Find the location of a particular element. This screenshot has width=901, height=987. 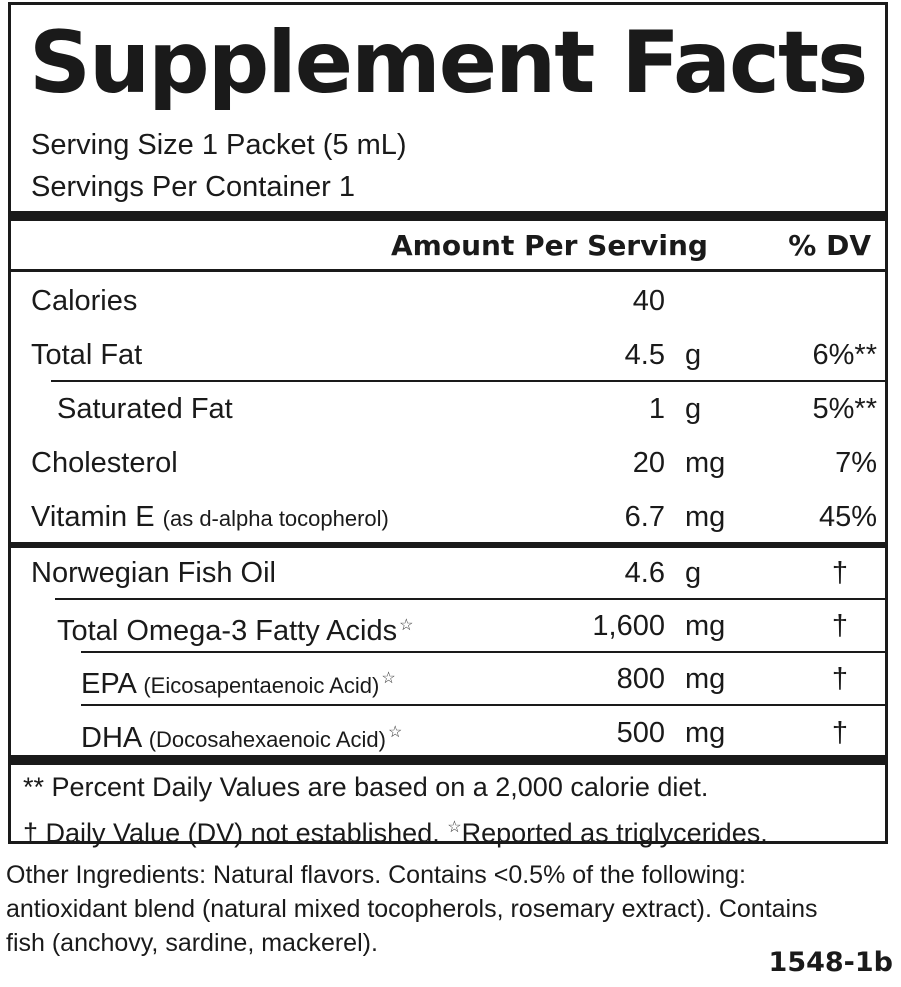

nutrient-amount: 20 is located at coordinates (648, 463).